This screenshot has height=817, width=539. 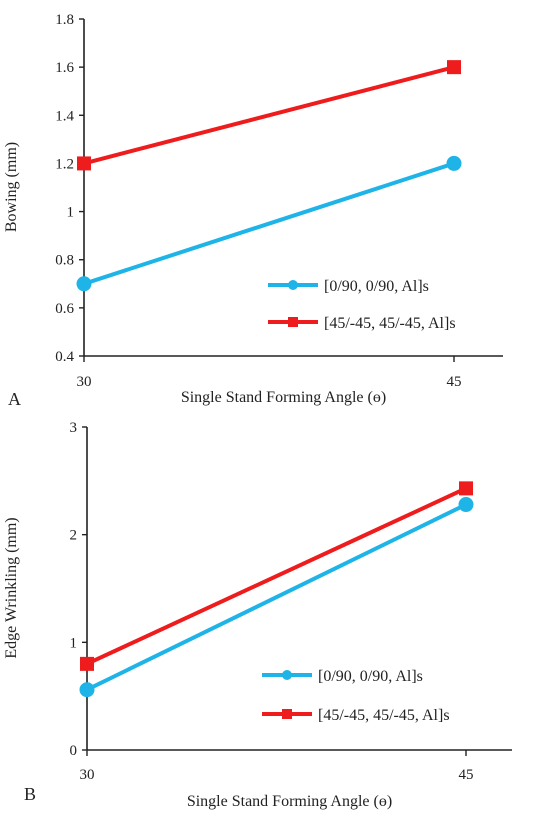 I want to click on y-axis-title: Bowing (mm), so click(x=11, y=187).